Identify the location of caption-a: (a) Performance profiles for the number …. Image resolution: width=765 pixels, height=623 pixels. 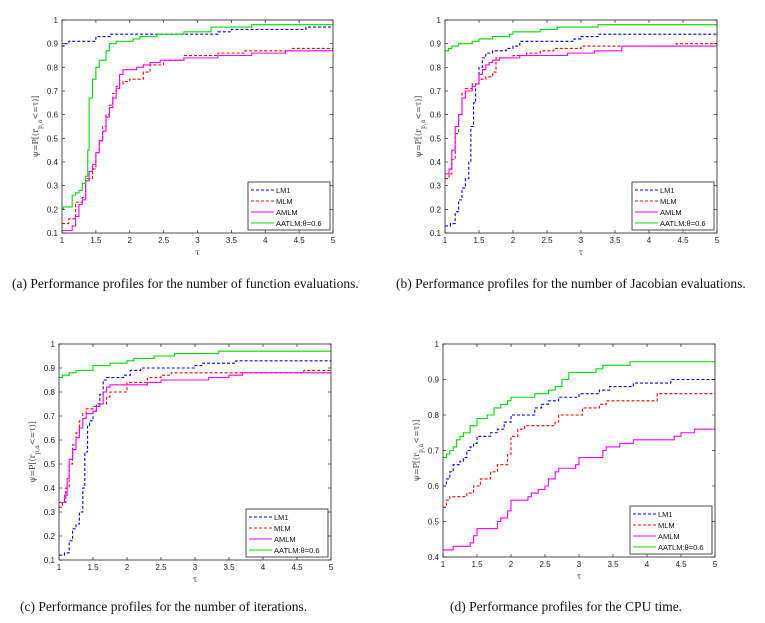
(185, 283).